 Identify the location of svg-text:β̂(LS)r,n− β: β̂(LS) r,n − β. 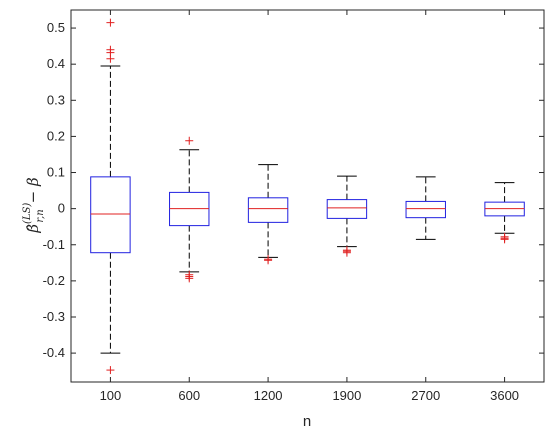
(34, 205).